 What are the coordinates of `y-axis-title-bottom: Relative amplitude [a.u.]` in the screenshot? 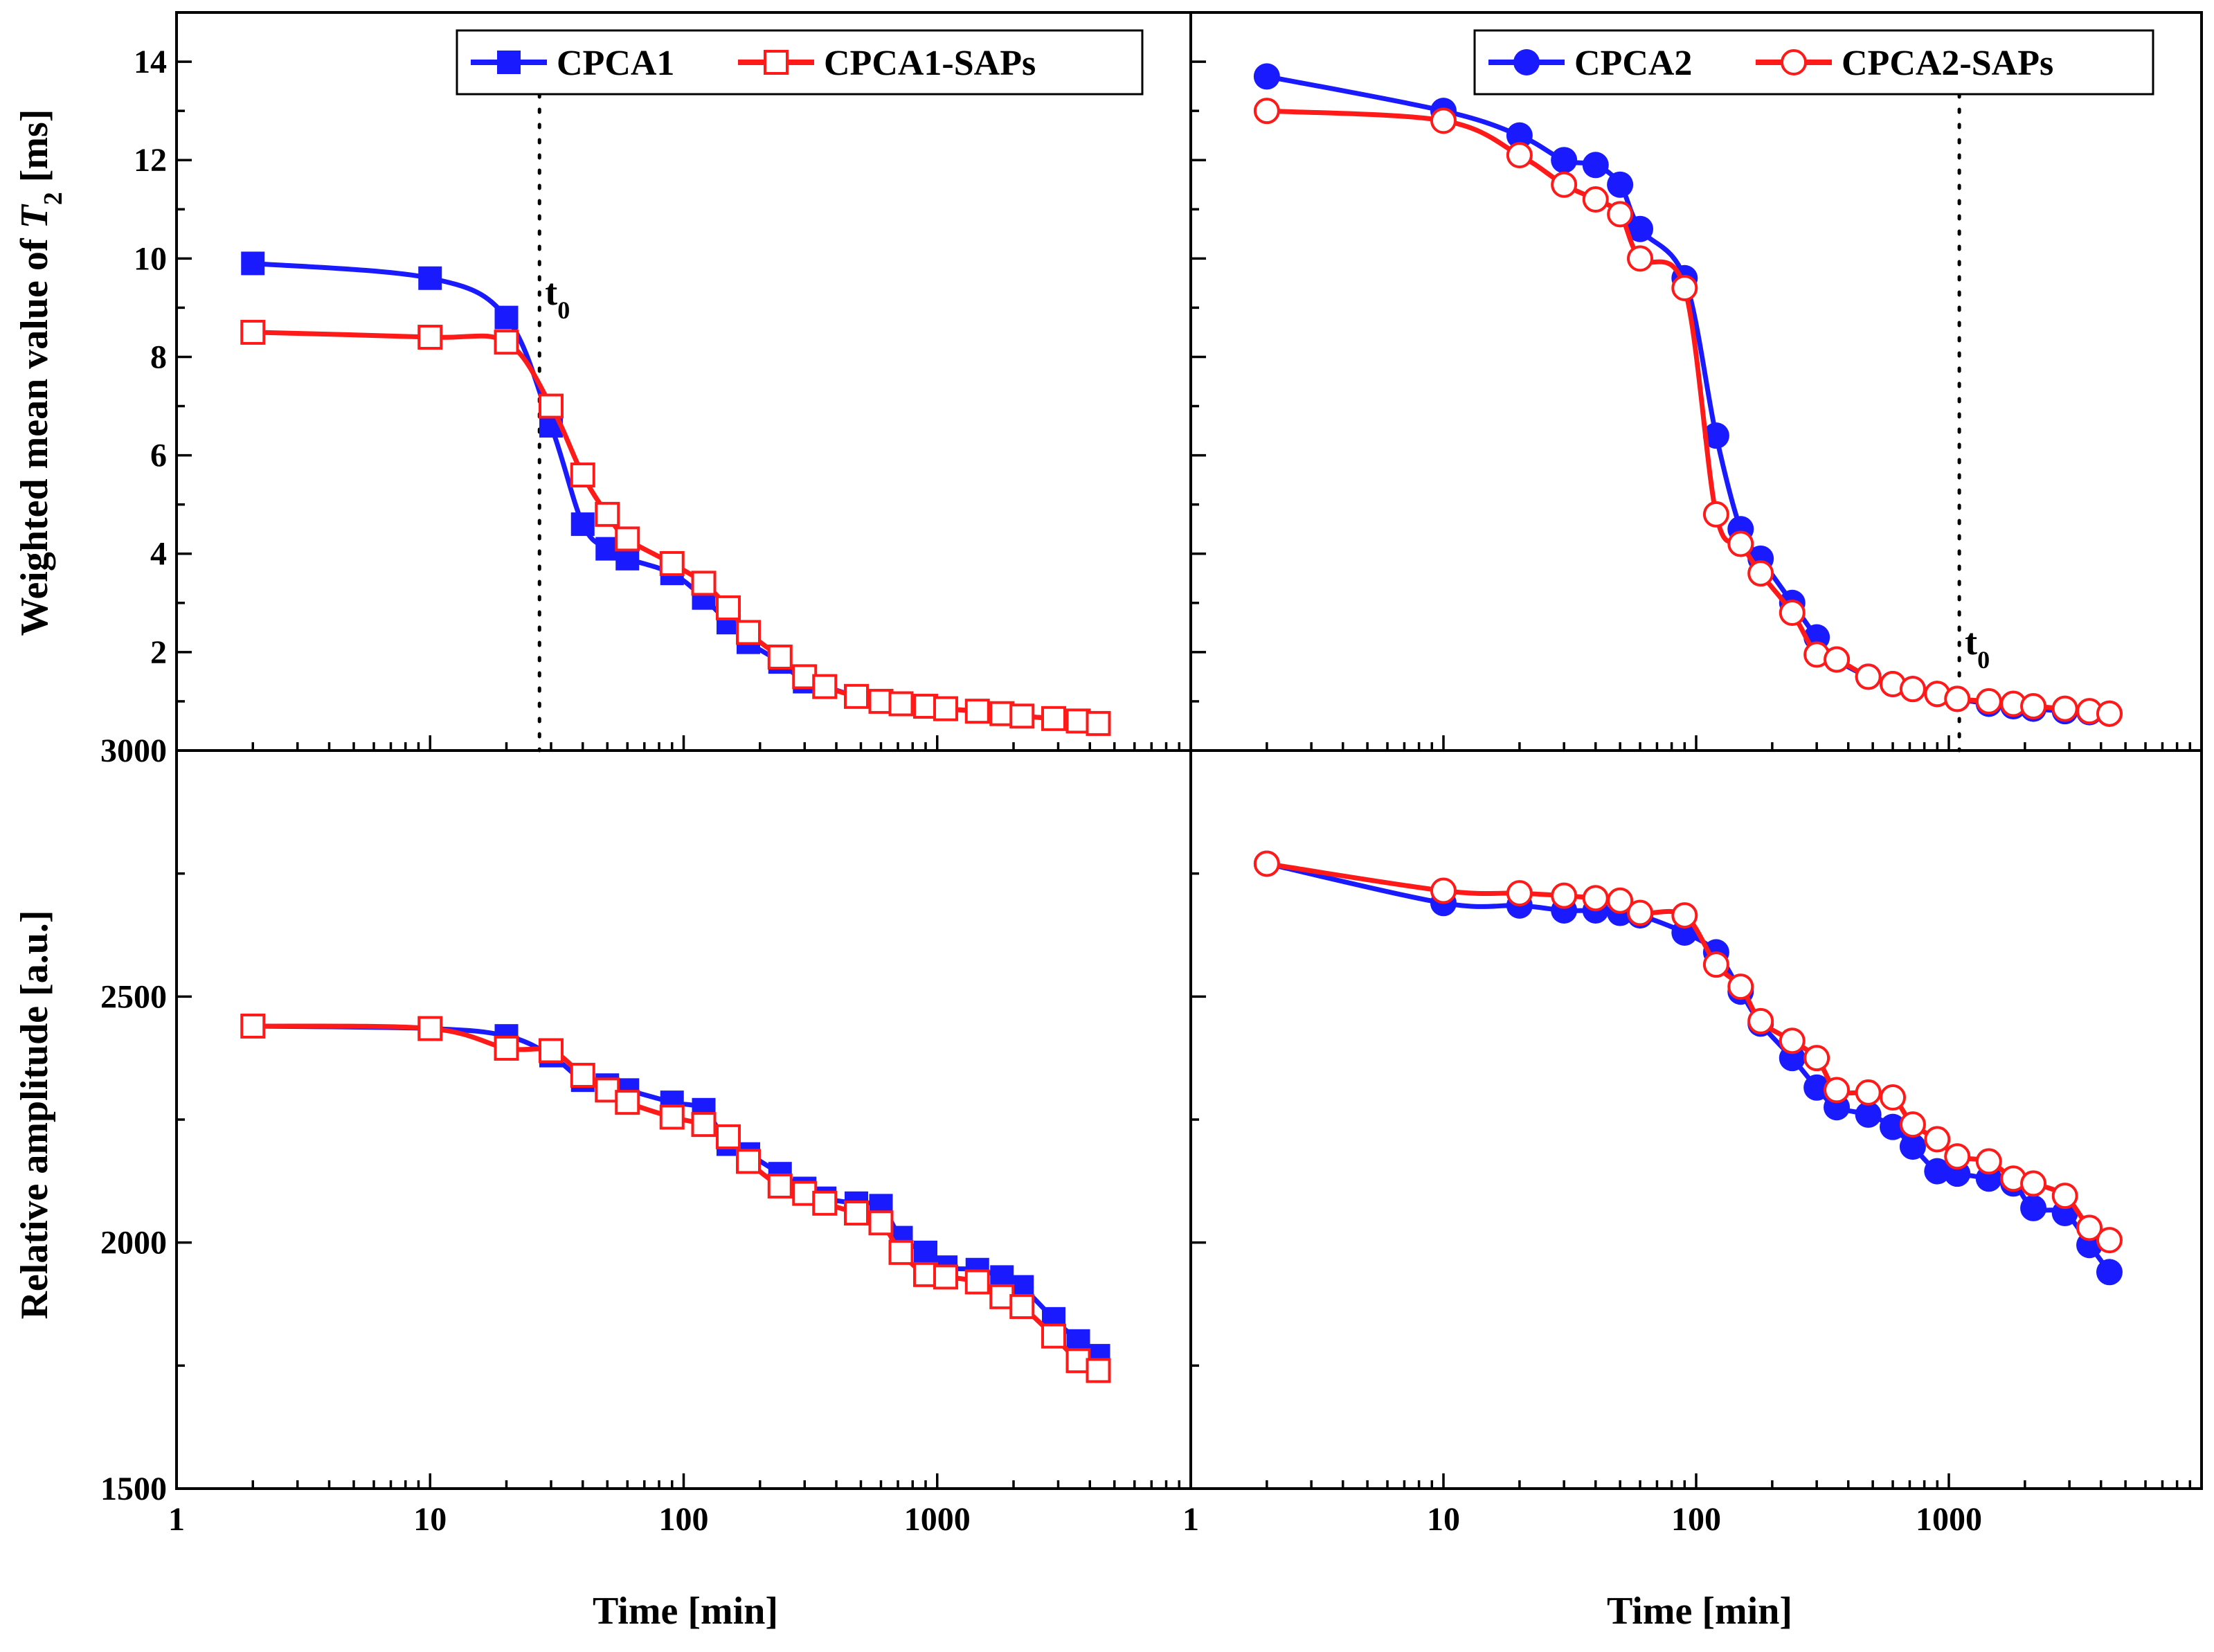 It's located at (34, 1114).